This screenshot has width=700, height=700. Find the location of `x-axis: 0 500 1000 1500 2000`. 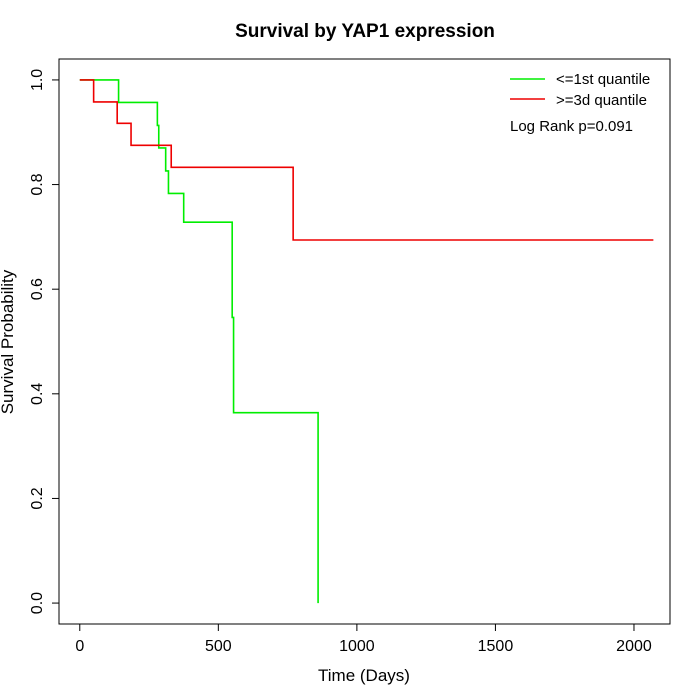

x-axis: 0 500 1000 1500 2000 is located at coordinates (363, 639).